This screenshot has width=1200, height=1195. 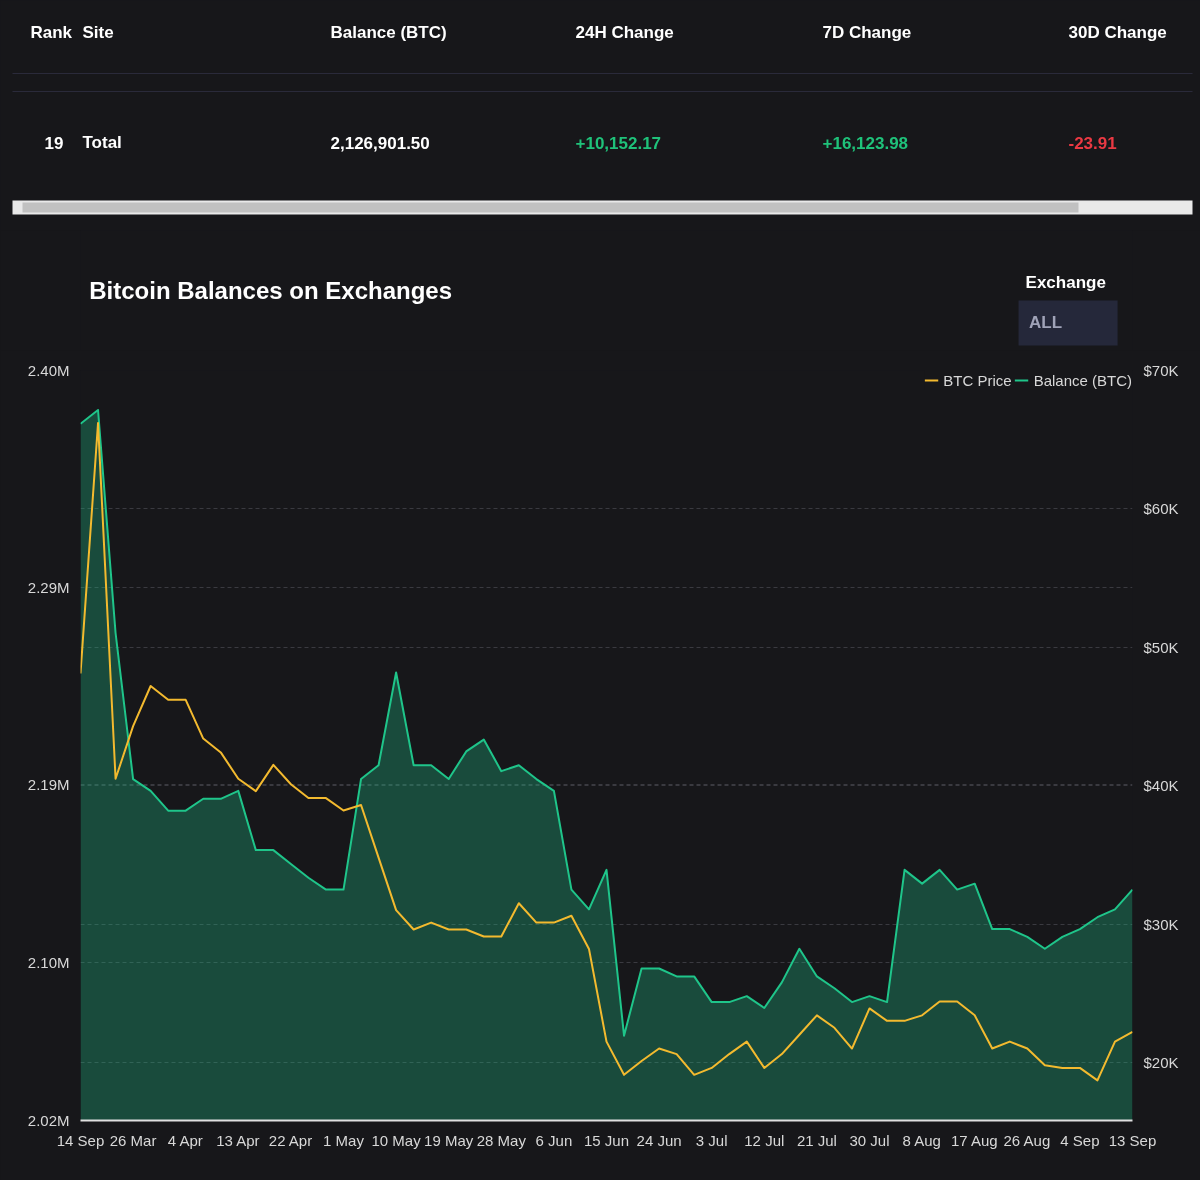 I want to click on category-label: 24H Change, so click(x=624, y=32).